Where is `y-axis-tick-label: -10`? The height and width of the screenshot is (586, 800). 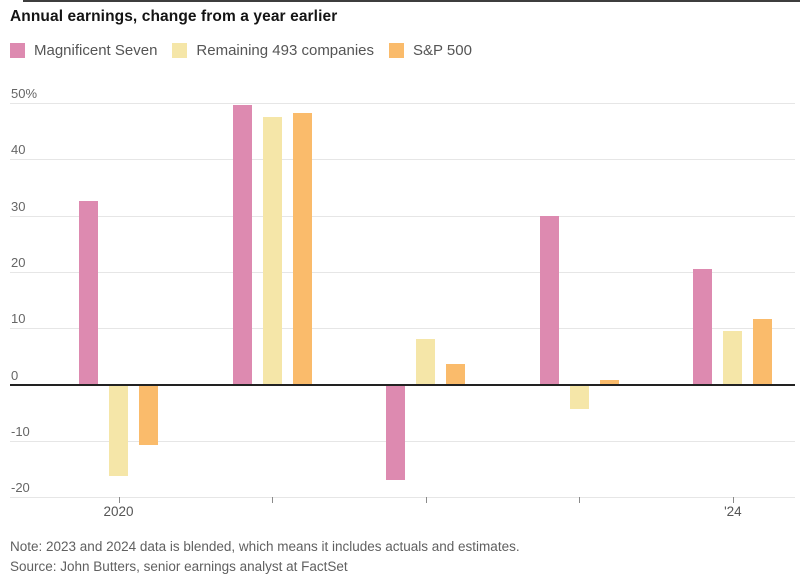 y-axis-tick-label: -10 is located at coordinates (20, 431).